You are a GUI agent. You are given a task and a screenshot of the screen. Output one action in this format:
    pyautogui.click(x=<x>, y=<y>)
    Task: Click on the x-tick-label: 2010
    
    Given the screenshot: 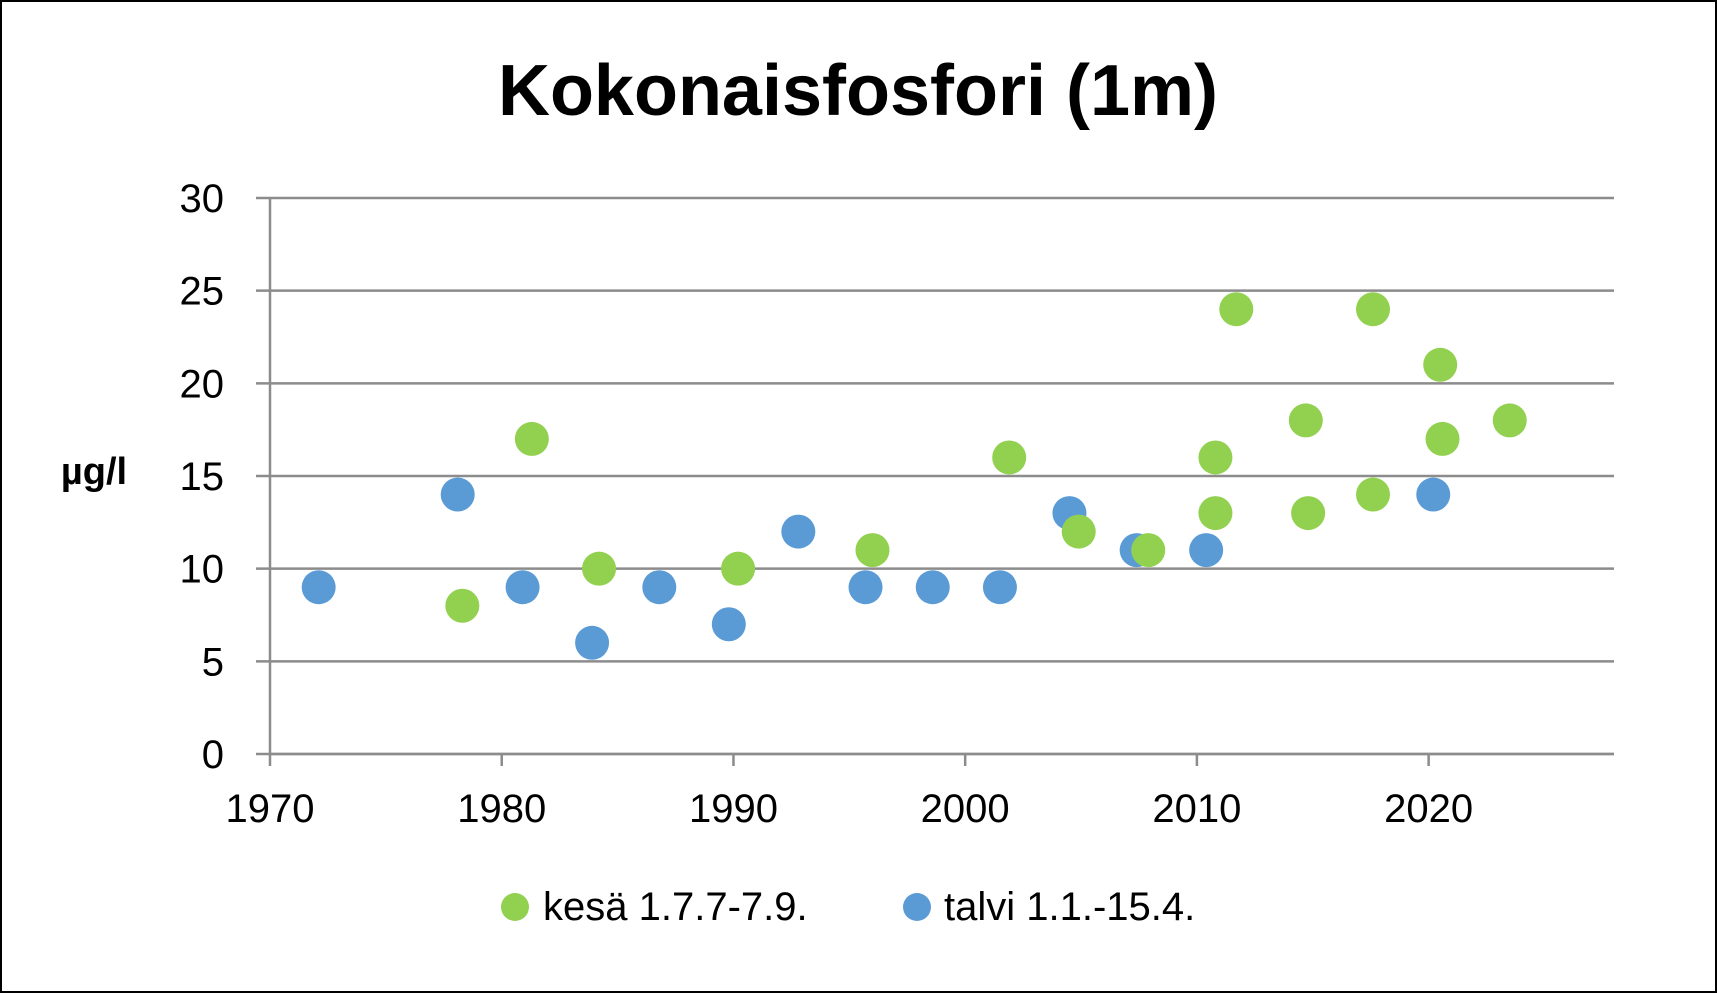 What is the action you would take?
    pyautogui.click(x=1196, y=809)
    